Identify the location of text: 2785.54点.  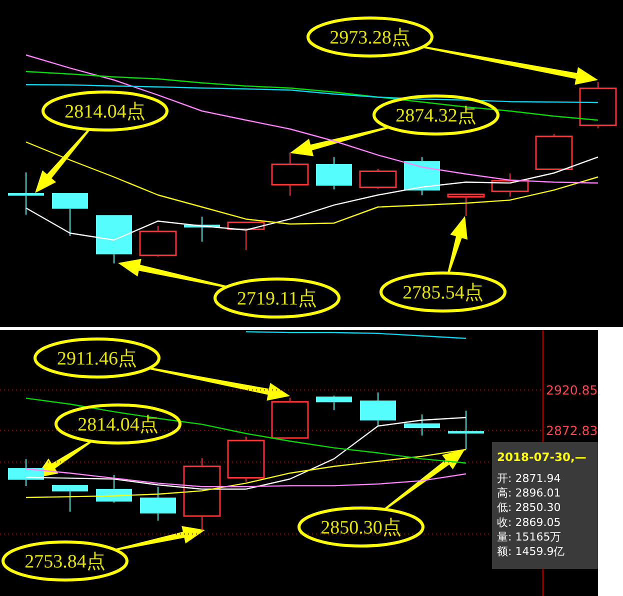
(443, 293).